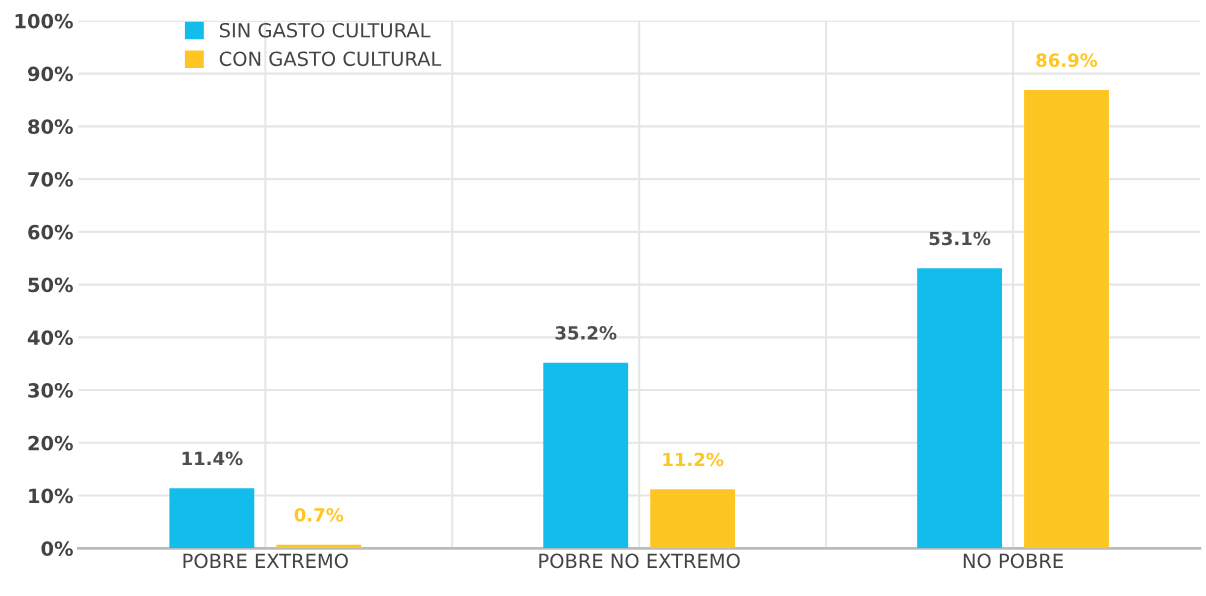 This screenshot has height=596, width=1206. I want to click on y-tick-label: 40%, so click(50, 337).